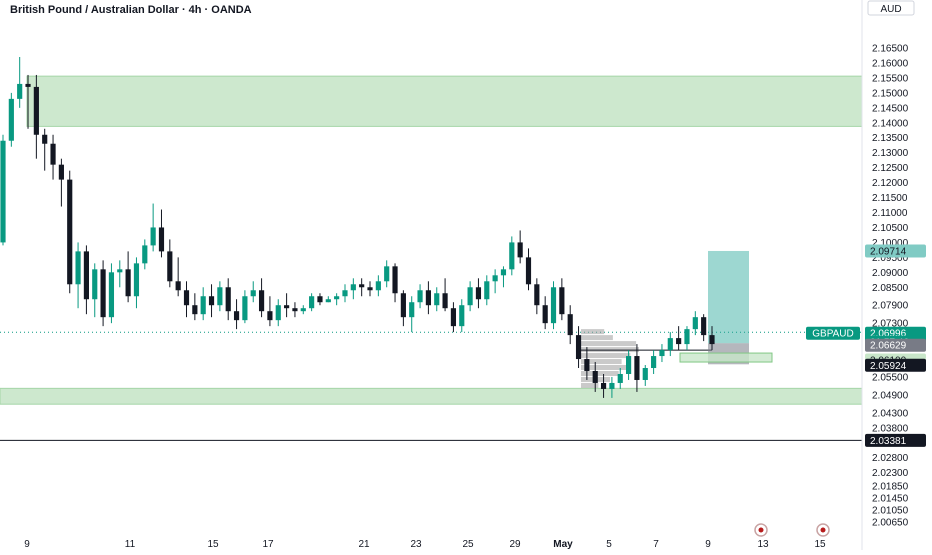  I want to click on long-position-tool, so click(726, 307).